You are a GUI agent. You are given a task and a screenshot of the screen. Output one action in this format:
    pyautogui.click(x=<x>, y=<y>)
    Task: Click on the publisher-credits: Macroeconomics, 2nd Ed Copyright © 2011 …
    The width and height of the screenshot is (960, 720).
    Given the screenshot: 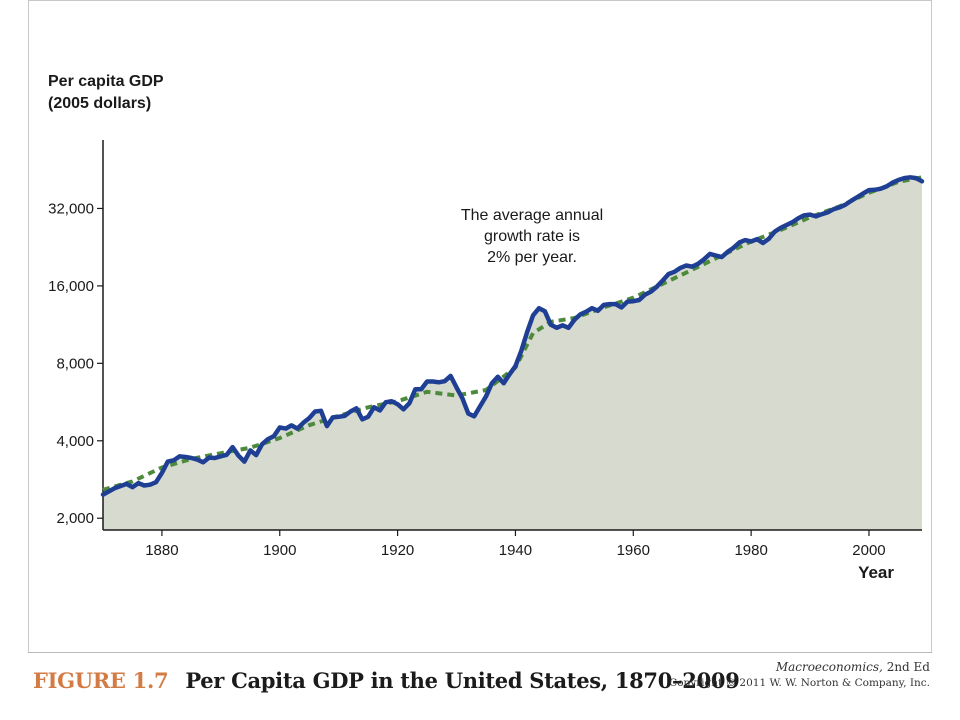 What is the action you would take?
    pyautogui.click(x=799, y=674)
    